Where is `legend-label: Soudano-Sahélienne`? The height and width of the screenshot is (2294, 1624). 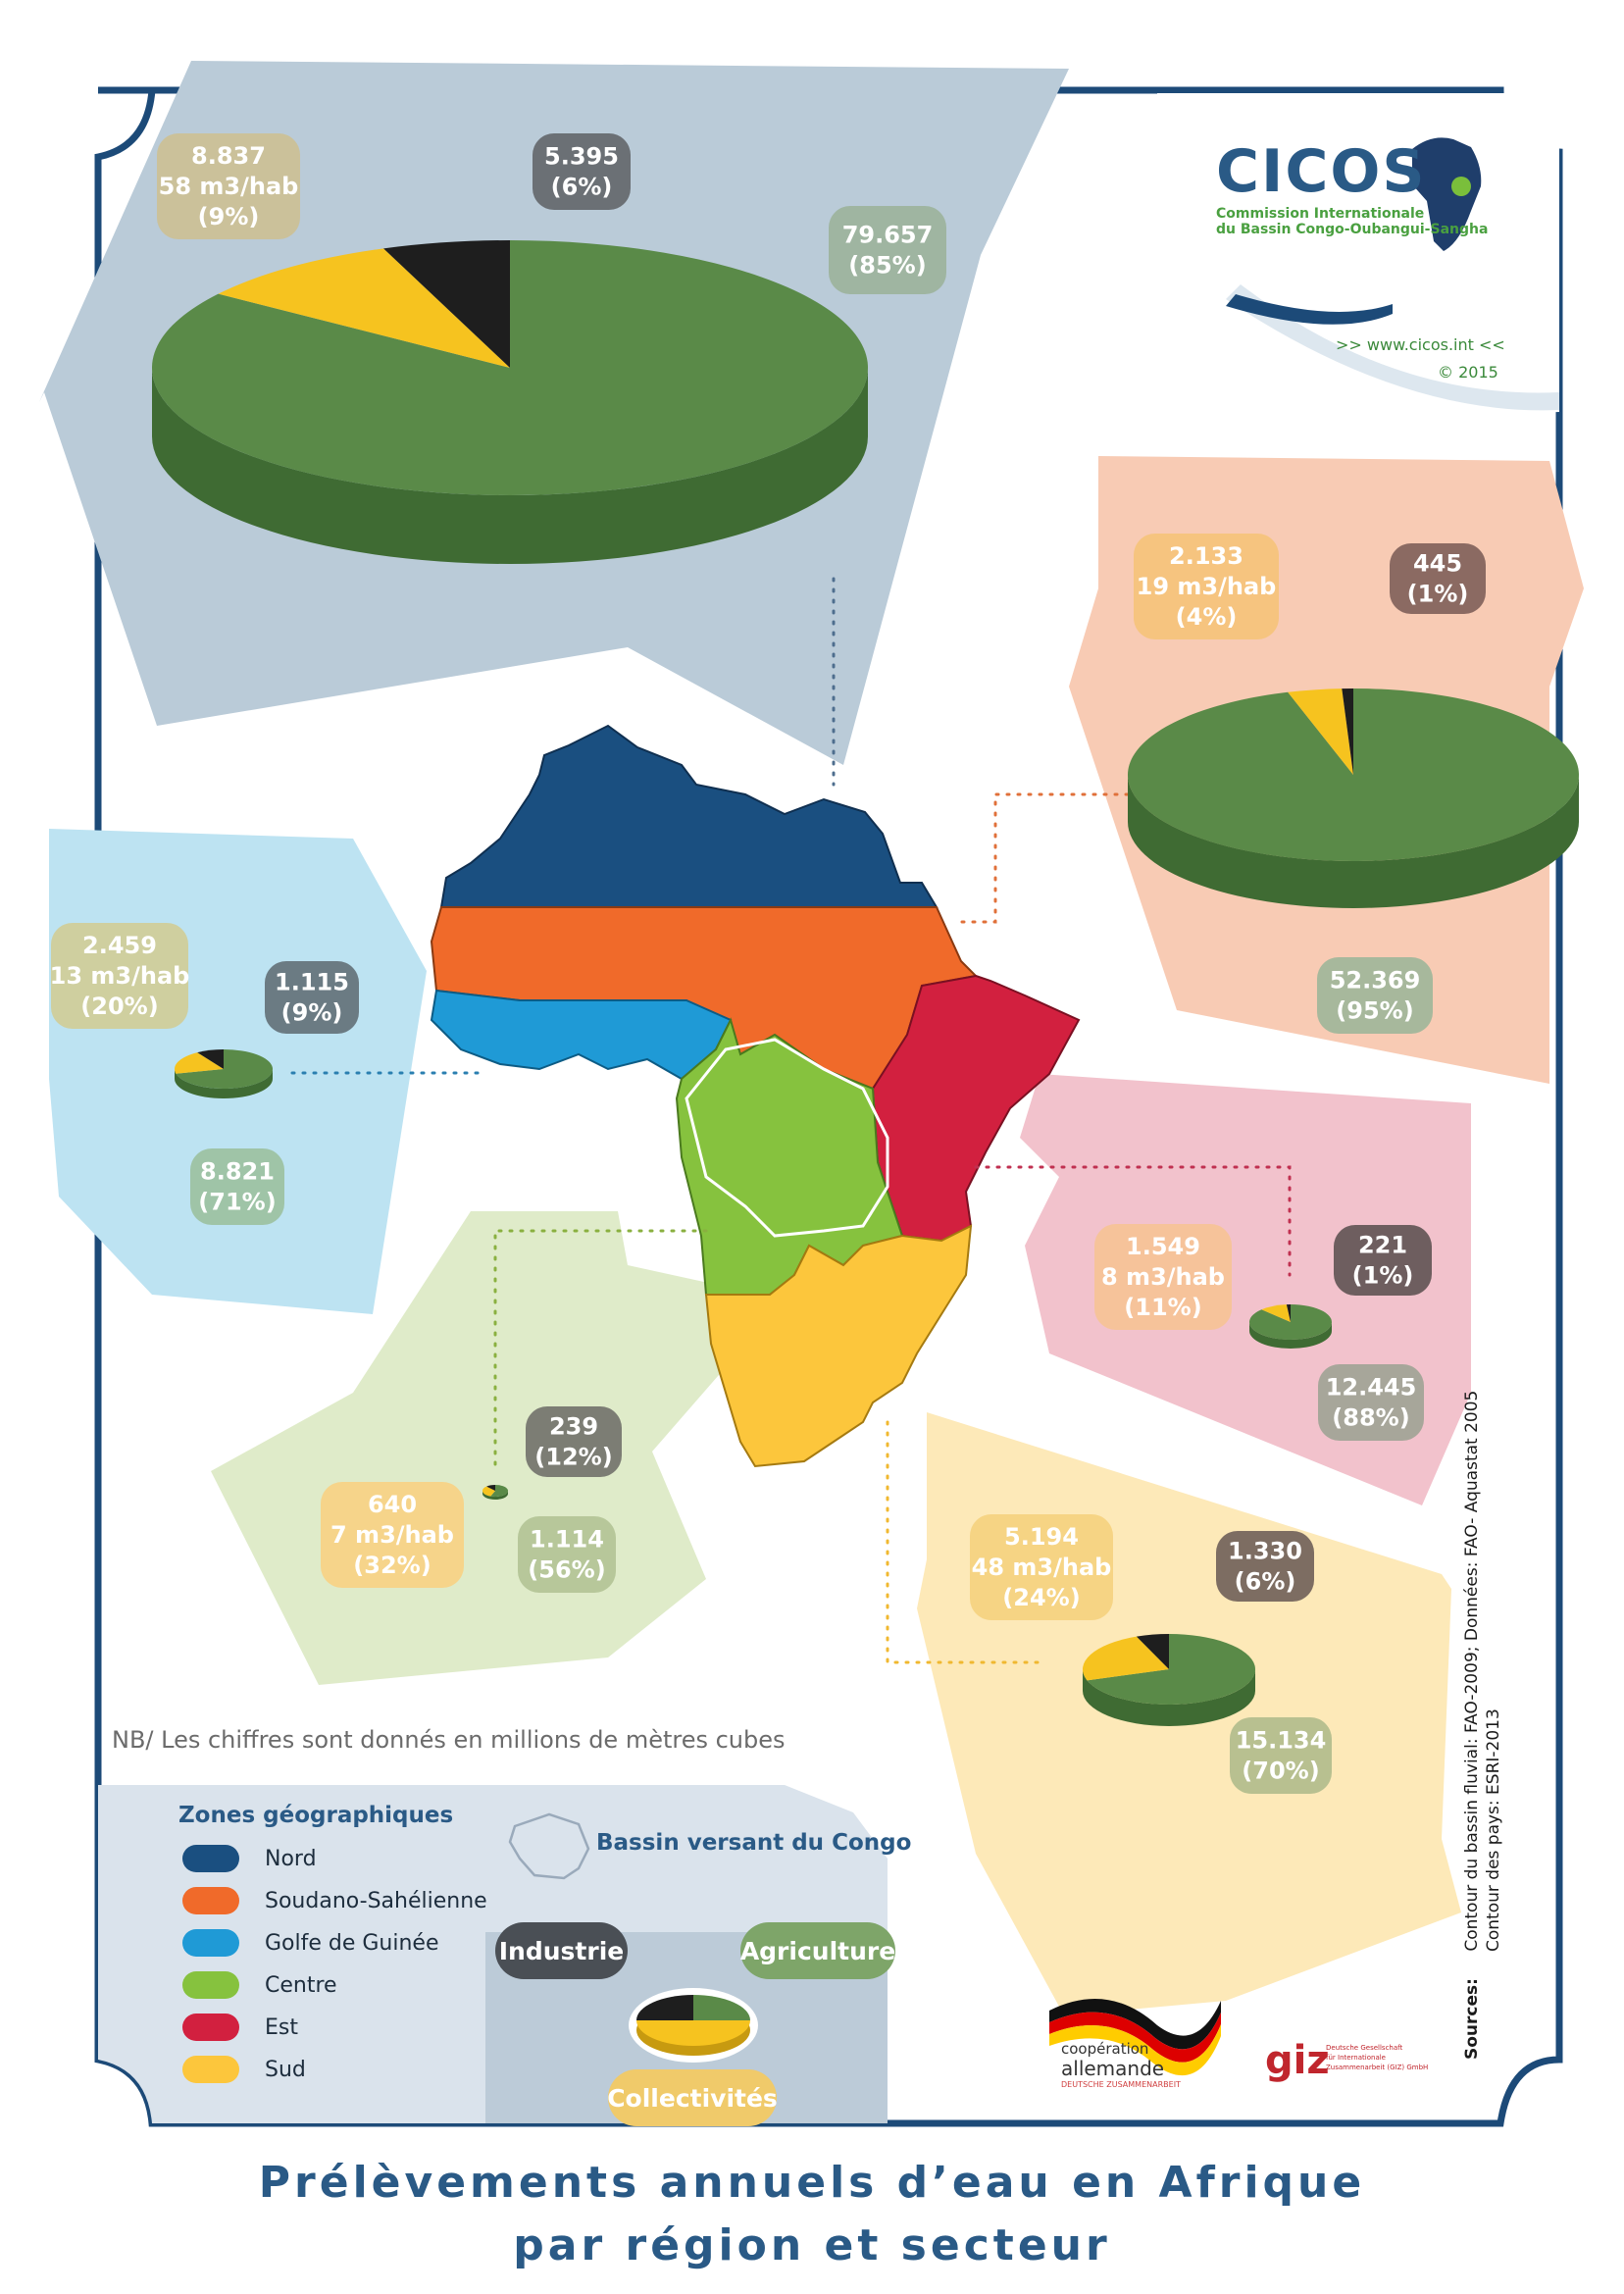
legend-label: Soudano-Sahélienne is located at coordinates (376, 1900).